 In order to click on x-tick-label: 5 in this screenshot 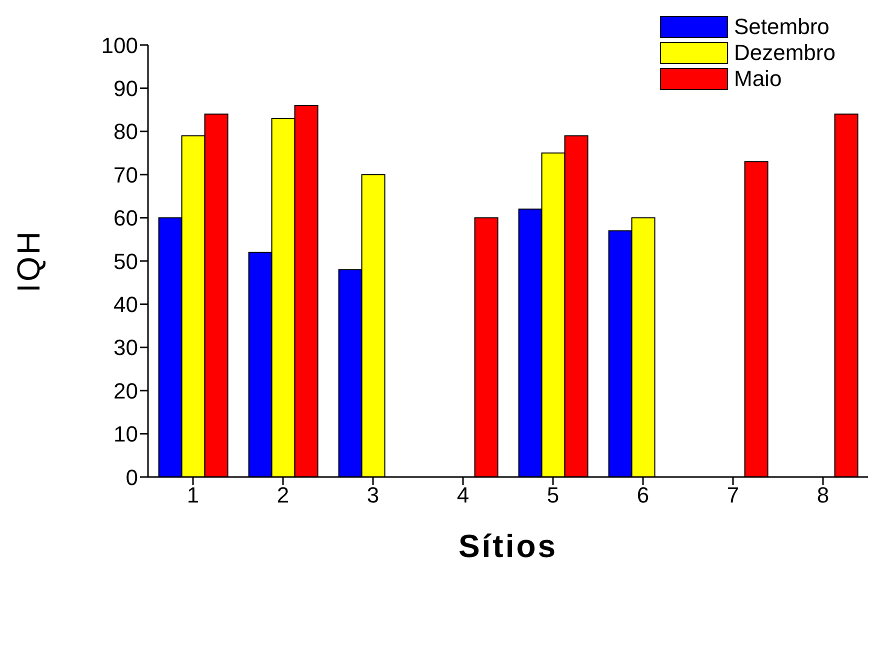, I will do `click(553, 495)`.